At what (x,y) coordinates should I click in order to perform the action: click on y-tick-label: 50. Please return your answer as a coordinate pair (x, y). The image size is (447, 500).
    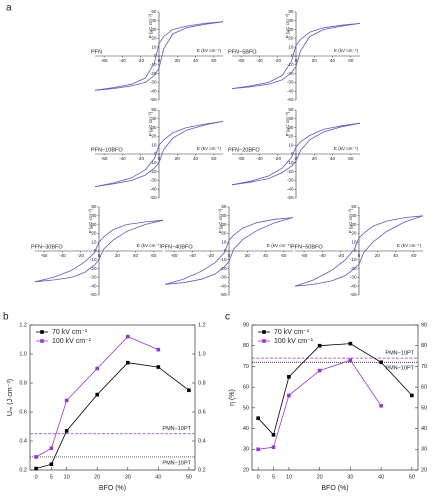
    Looking at the image, I should click on (354, 206).